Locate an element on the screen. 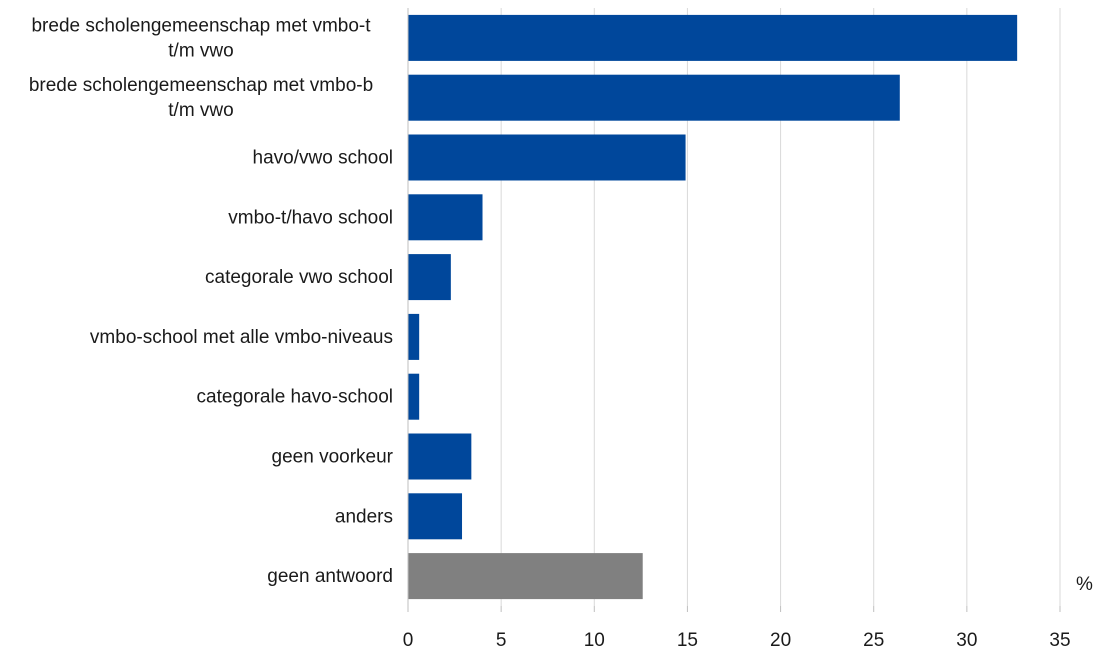 This screenshot has height=650, width=1097. category-label-8: geen voorkeur is located at coordinates (333, 457).